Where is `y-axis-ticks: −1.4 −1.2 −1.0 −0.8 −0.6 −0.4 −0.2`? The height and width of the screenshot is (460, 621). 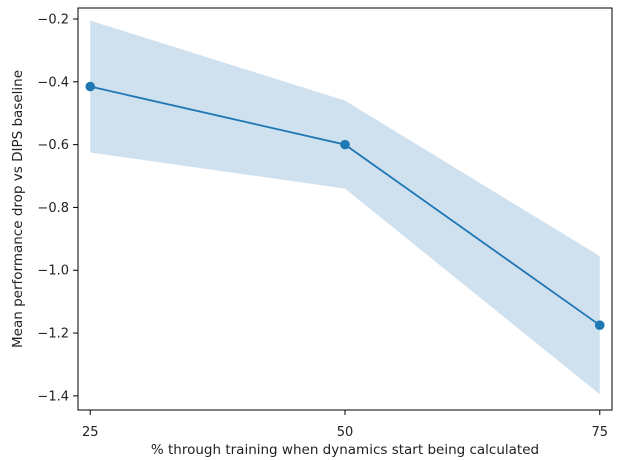
y-axis-ticks: −1.4 −1.2 −1.0 −0.8 −0.6 −0.4 −0.2 is located at coordinates (57, 208).